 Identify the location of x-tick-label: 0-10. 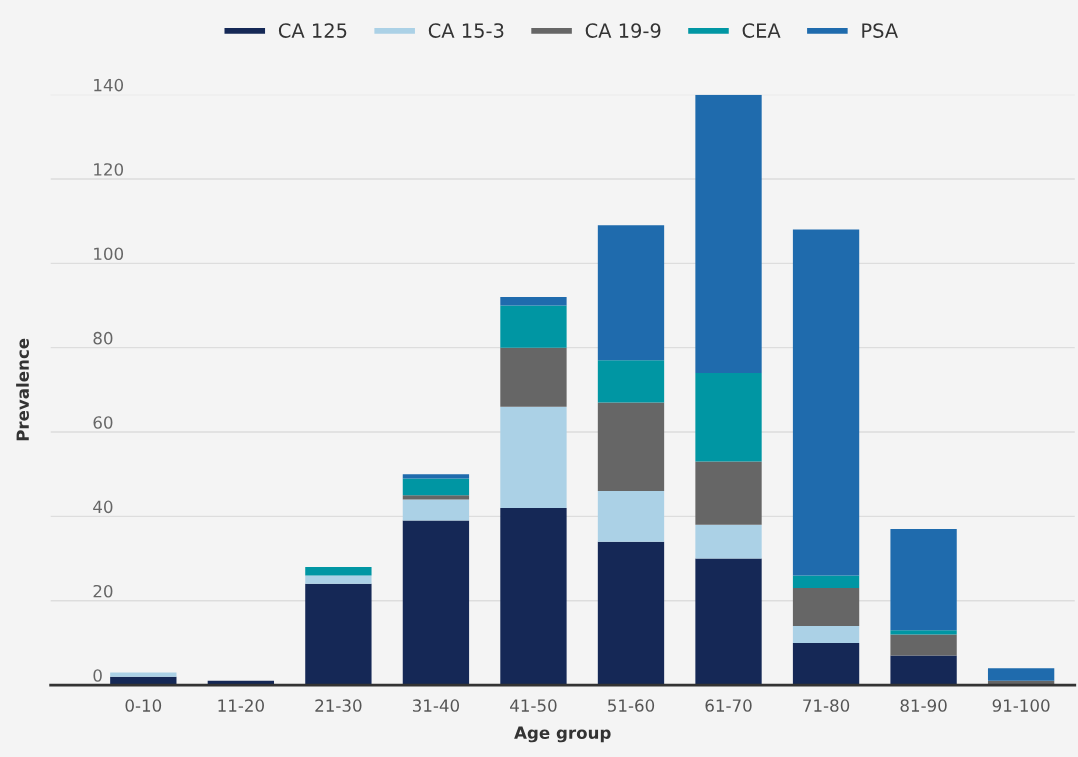
(143, 705).